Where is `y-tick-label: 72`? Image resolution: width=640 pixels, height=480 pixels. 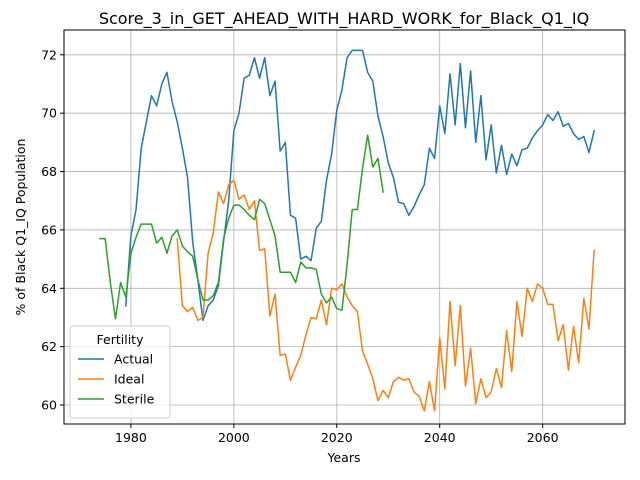 y-tick-label: 72 is located at coordinates (49, 54).